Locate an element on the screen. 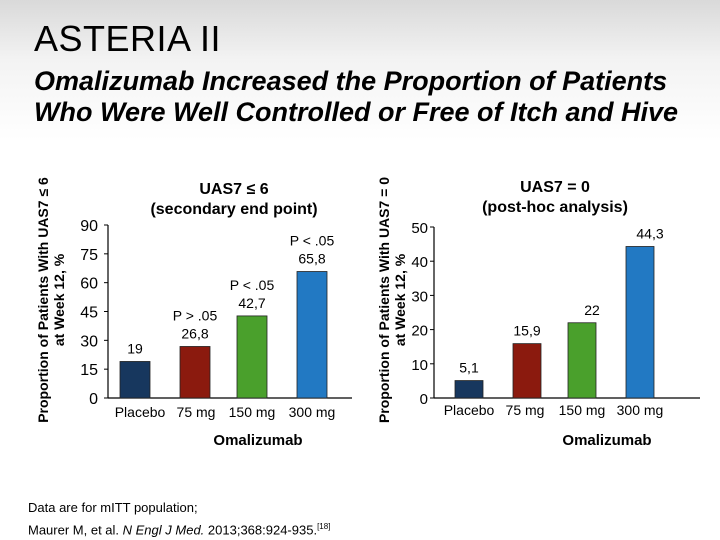 The height and width of the screenshot is (540, 720). chart1-p-value-2: P > .05 is located at coordinates (195, 315).